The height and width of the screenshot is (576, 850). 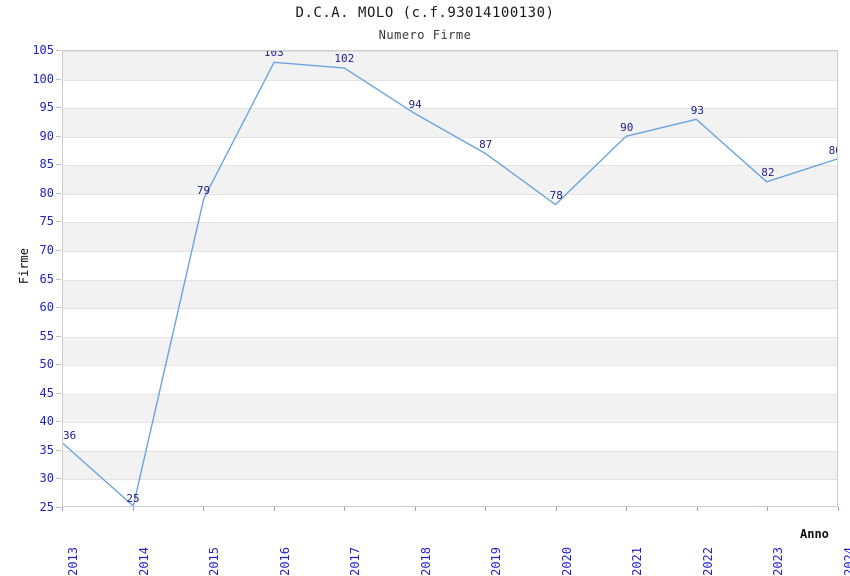 What do you see at coordinates (143, 561) in the screenshot?
I see `x-tick-label: 2014` at bounding box center [143, 561].